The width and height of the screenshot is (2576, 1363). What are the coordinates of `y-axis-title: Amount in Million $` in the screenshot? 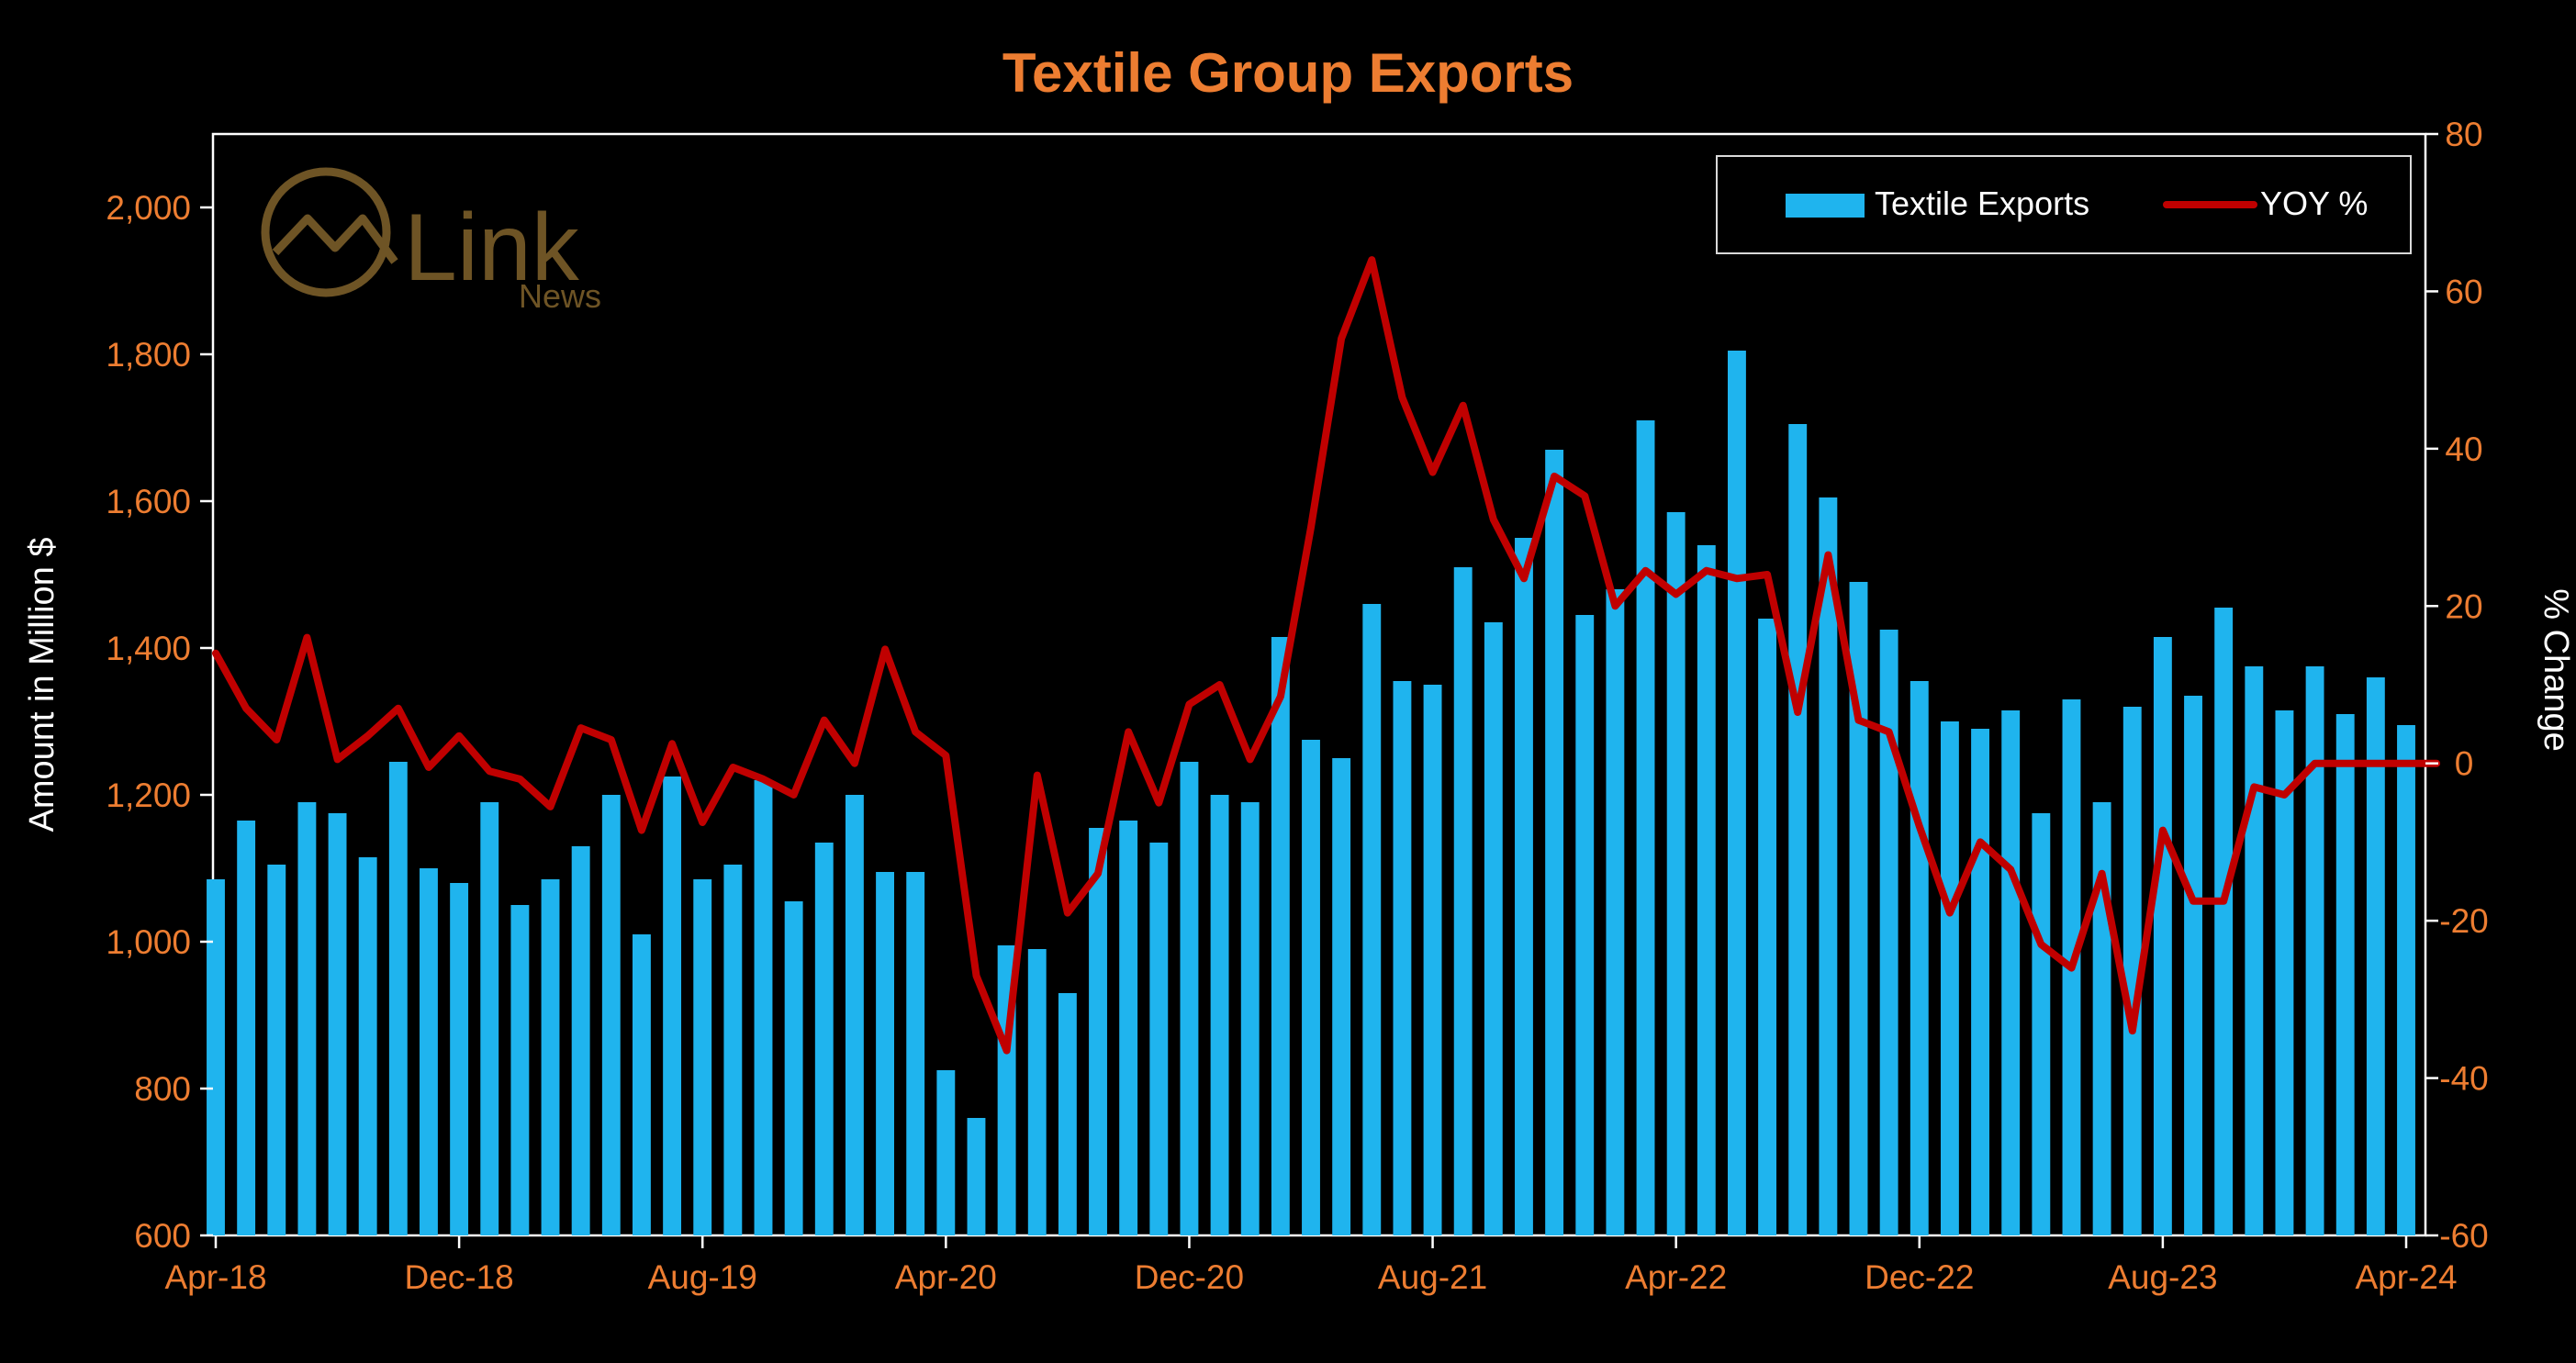 It's located at (42, 684).